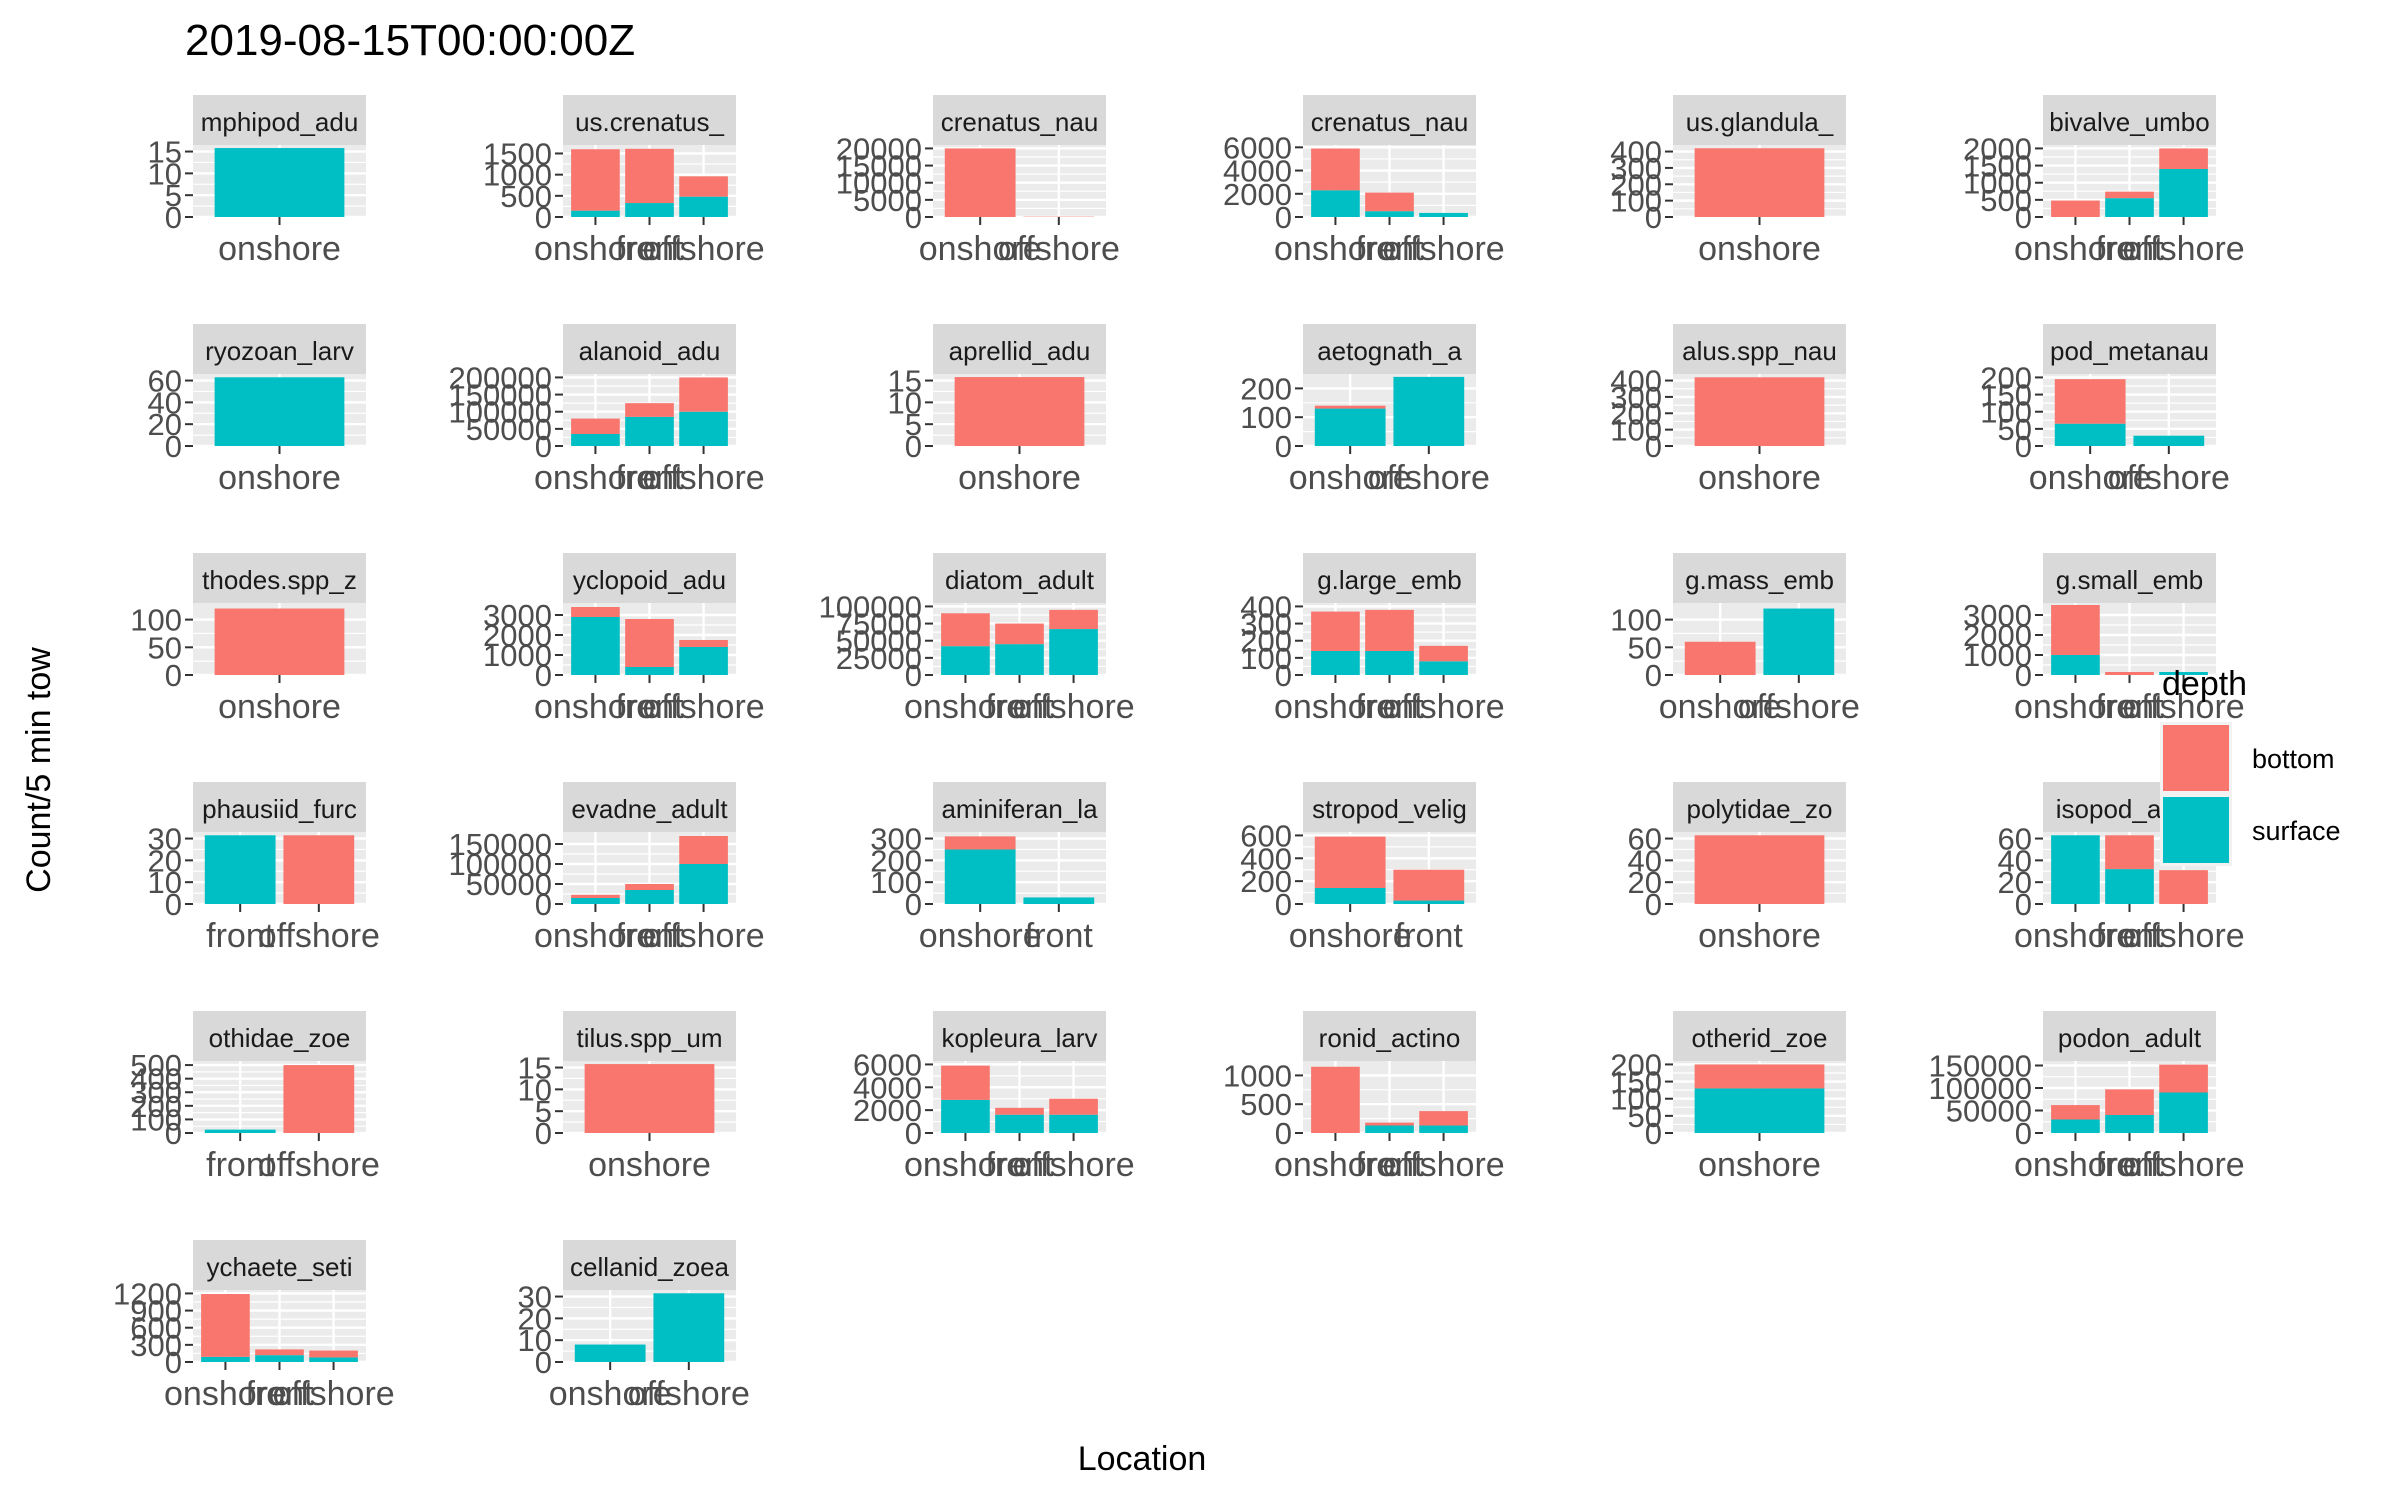 This screenshot has height=1504, width=2395. I want to click on y-tick-label: 500, so click(156, 1065).